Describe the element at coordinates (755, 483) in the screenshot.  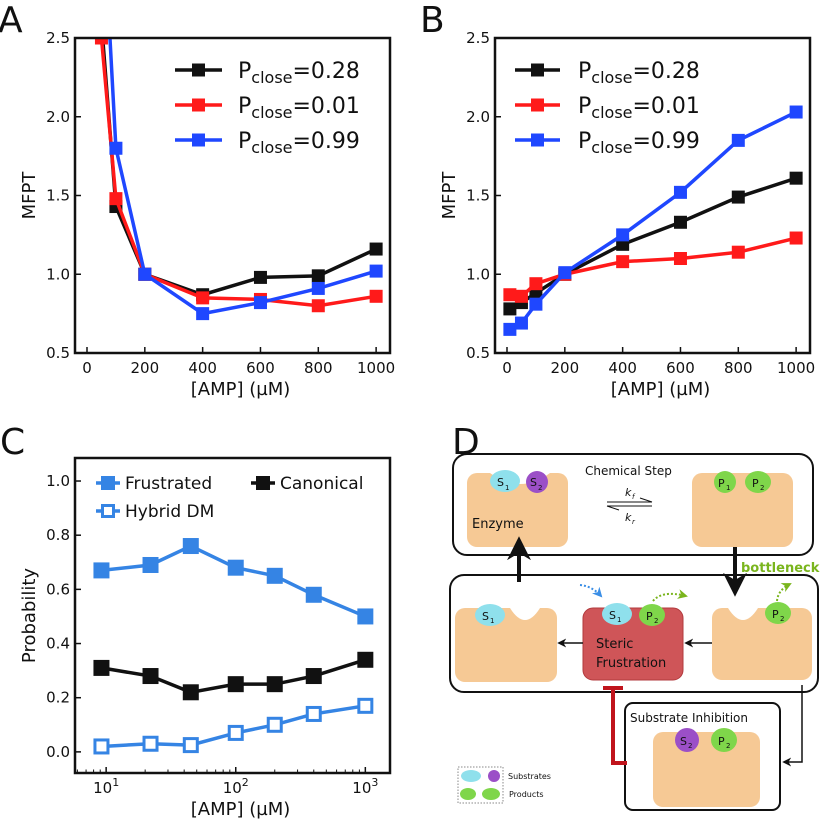
I see `p2-label: P` at that location.